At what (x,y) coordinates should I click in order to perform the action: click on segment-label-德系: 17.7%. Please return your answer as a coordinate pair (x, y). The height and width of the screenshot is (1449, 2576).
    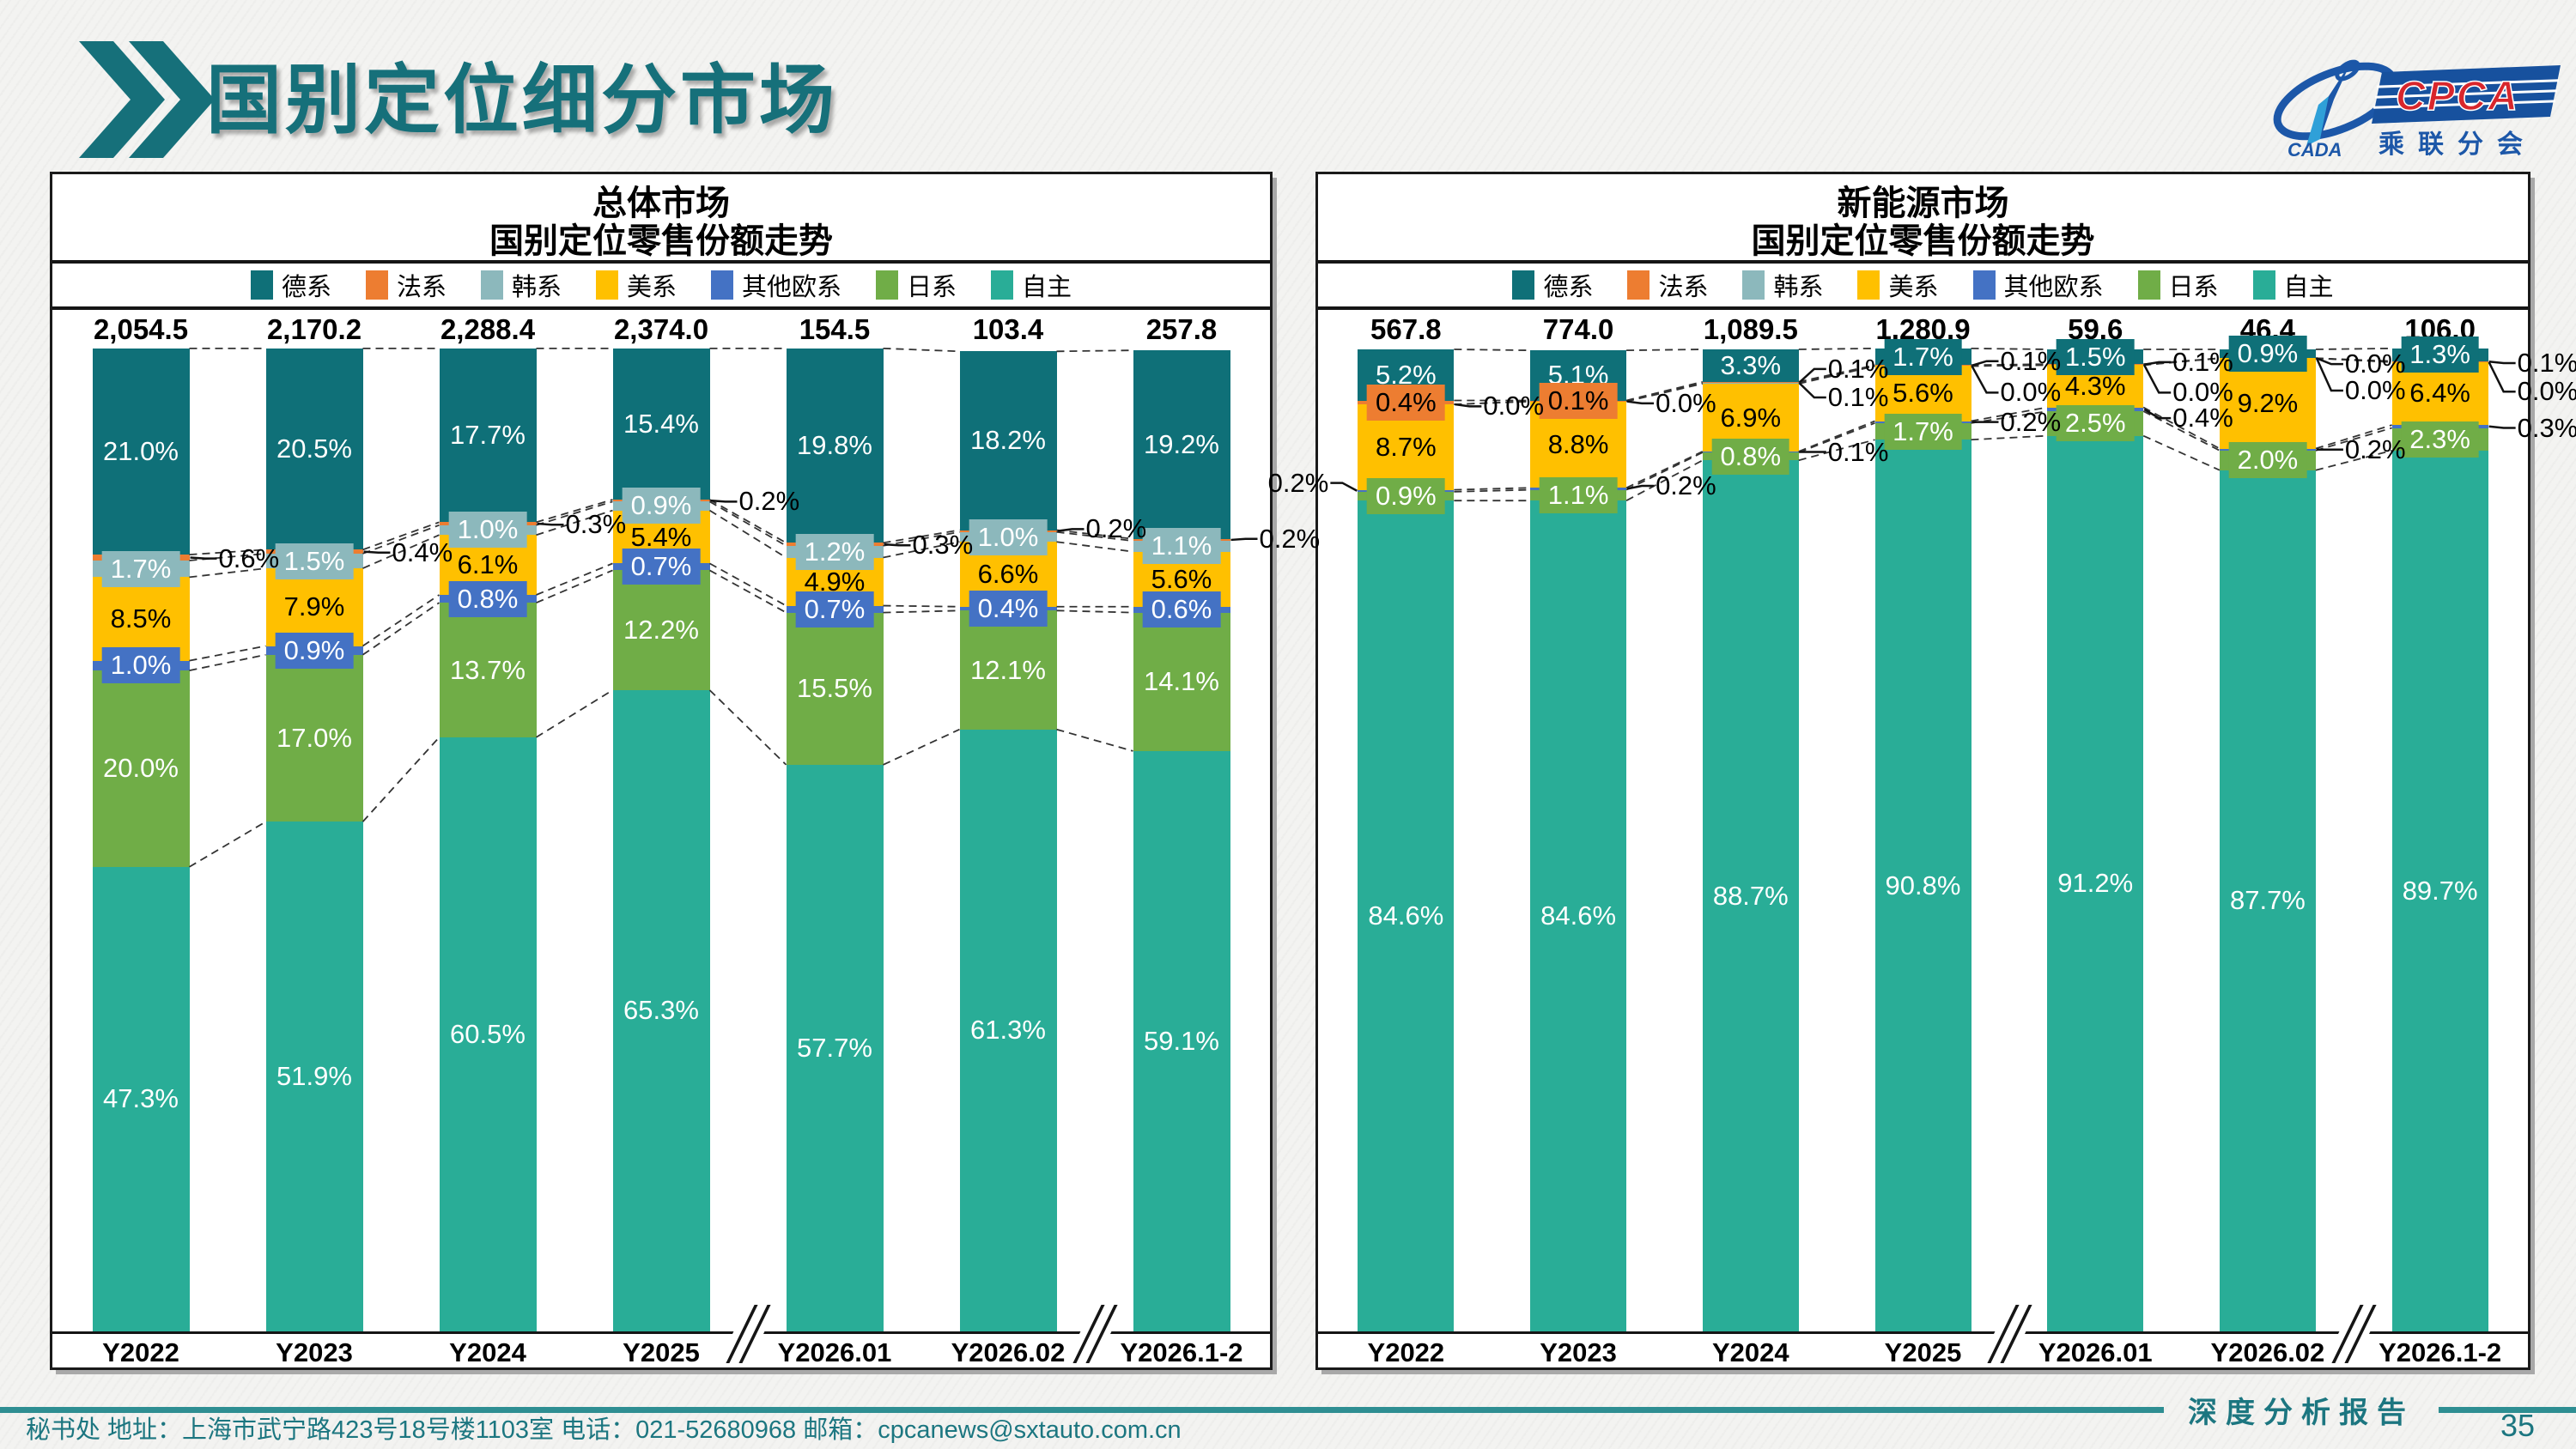
    Looking at the image, I should click on (488, 435).